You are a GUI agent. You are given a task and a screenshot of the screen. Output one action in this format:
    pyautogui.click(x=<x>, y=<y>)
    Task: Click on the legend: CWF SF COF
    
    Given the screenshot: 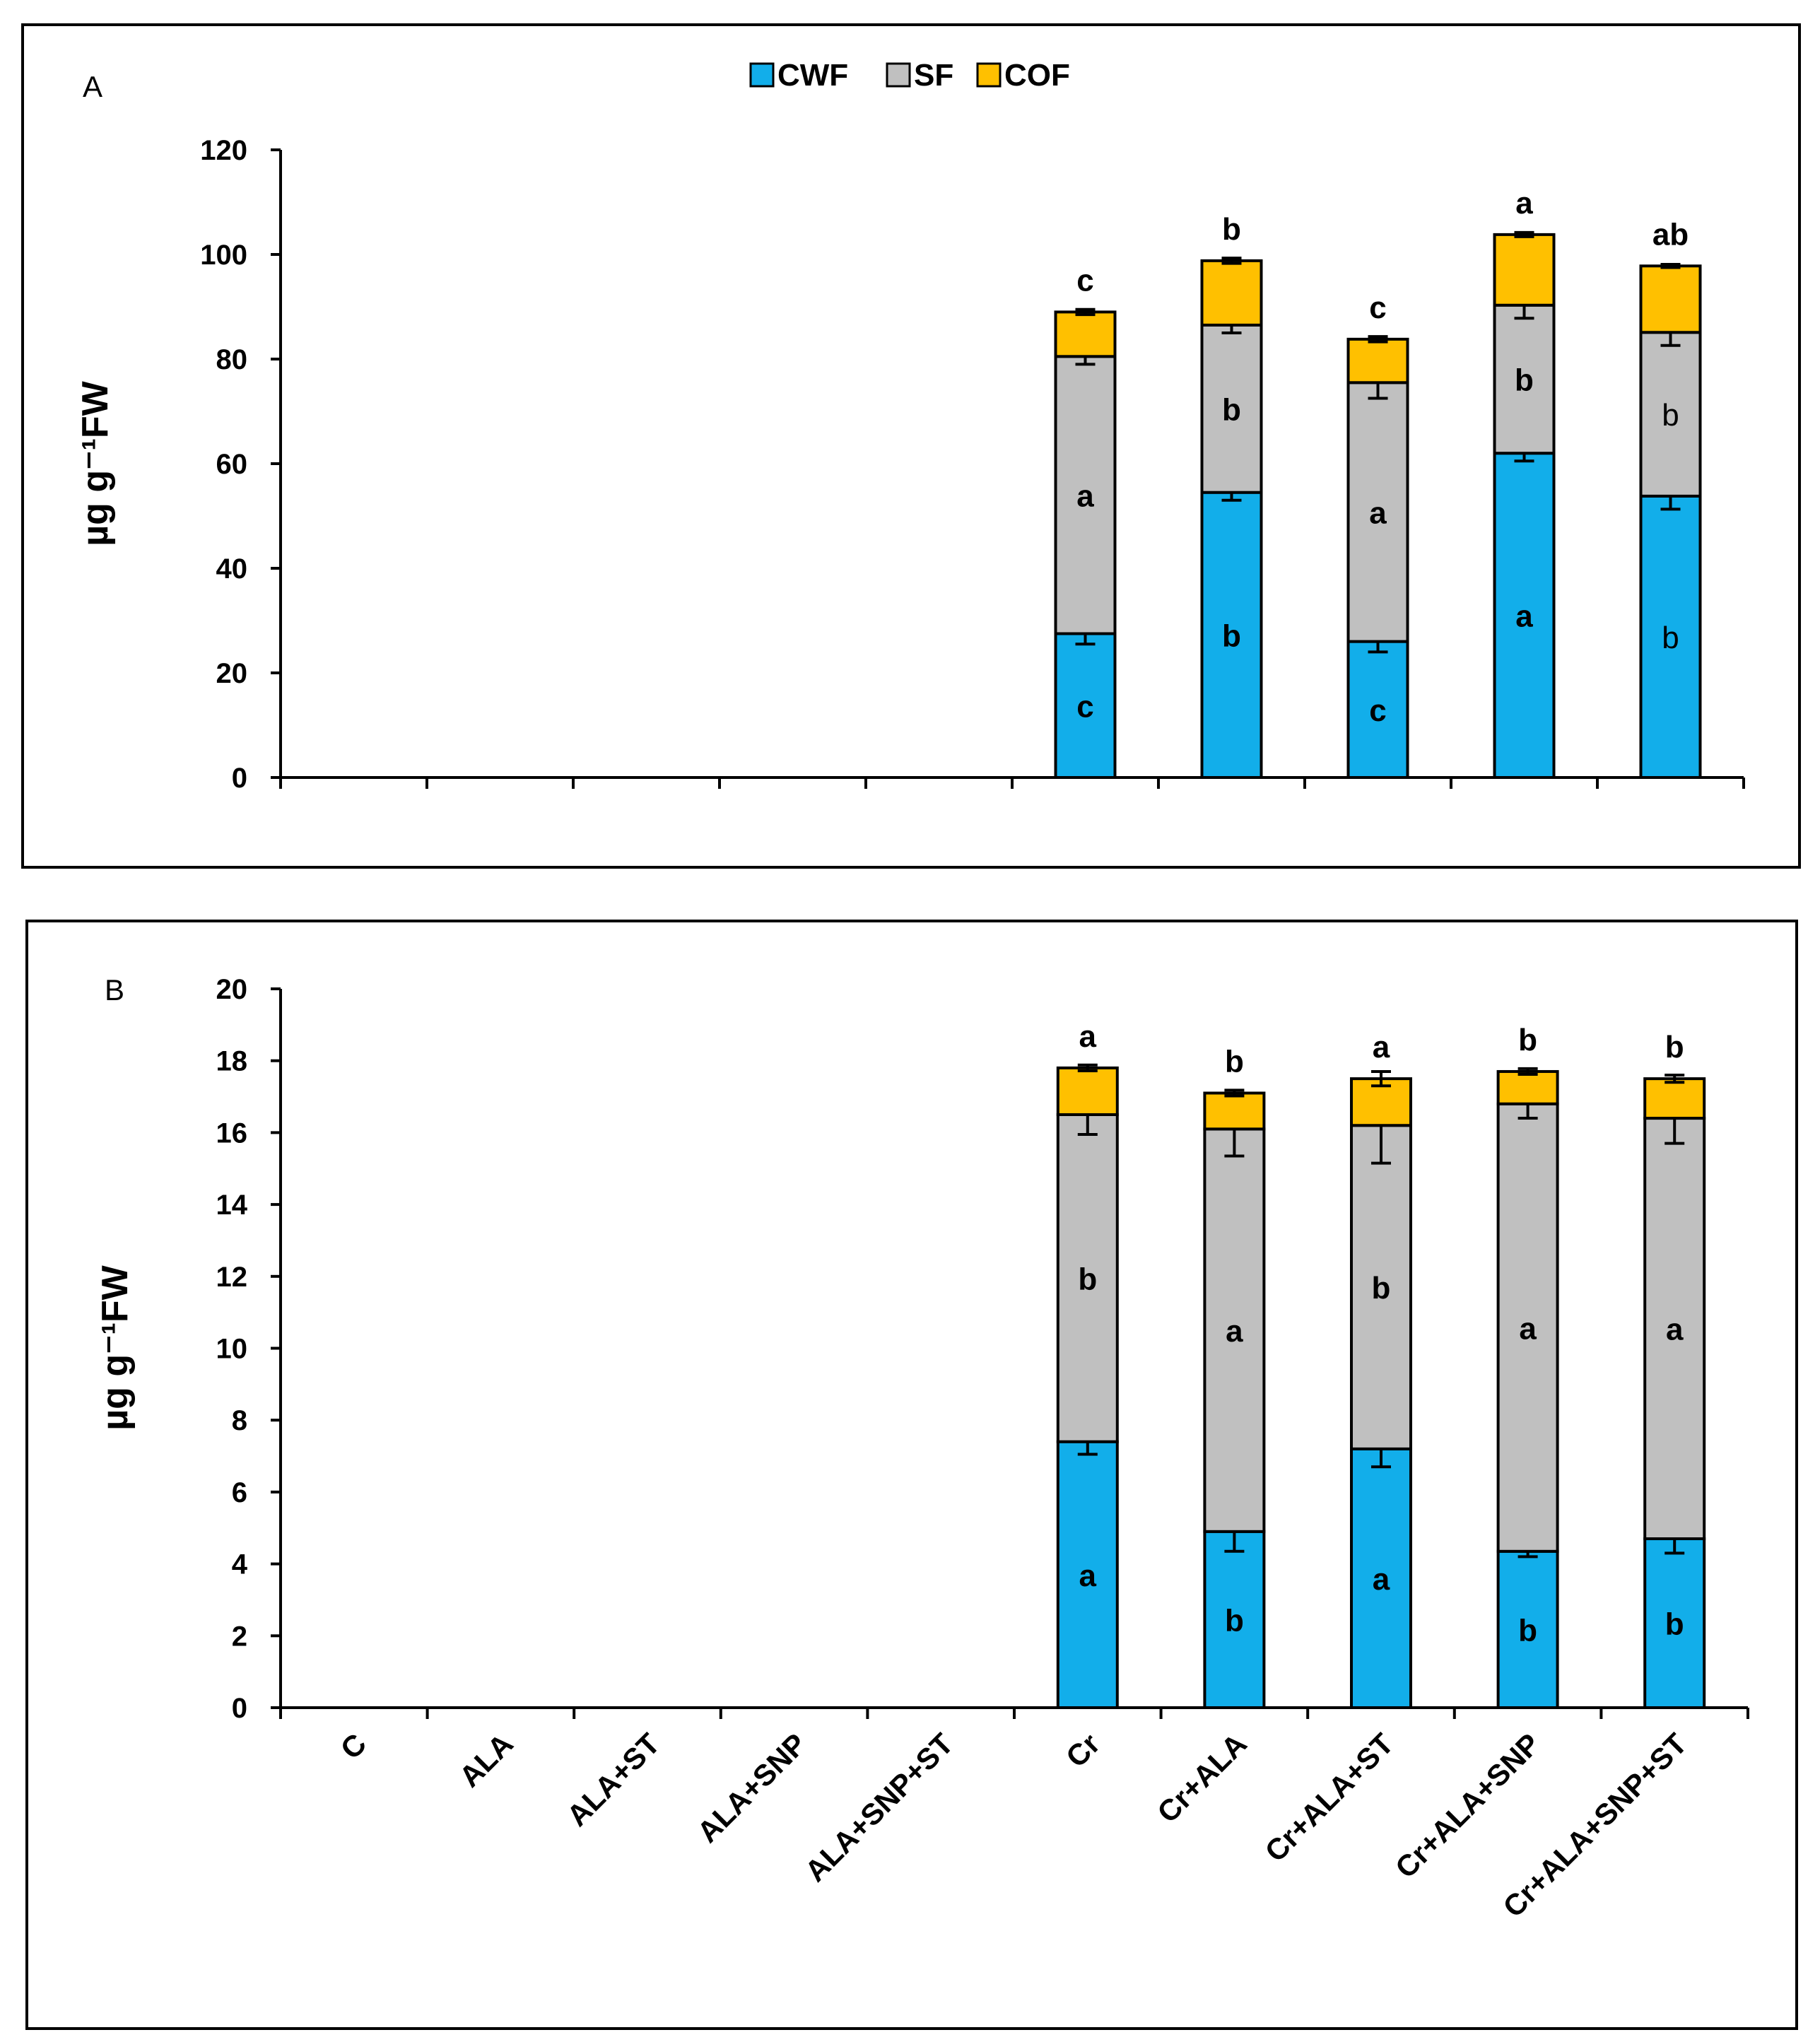 What is the action you would take?
    pyautogui.click(x=910, y=75)
    